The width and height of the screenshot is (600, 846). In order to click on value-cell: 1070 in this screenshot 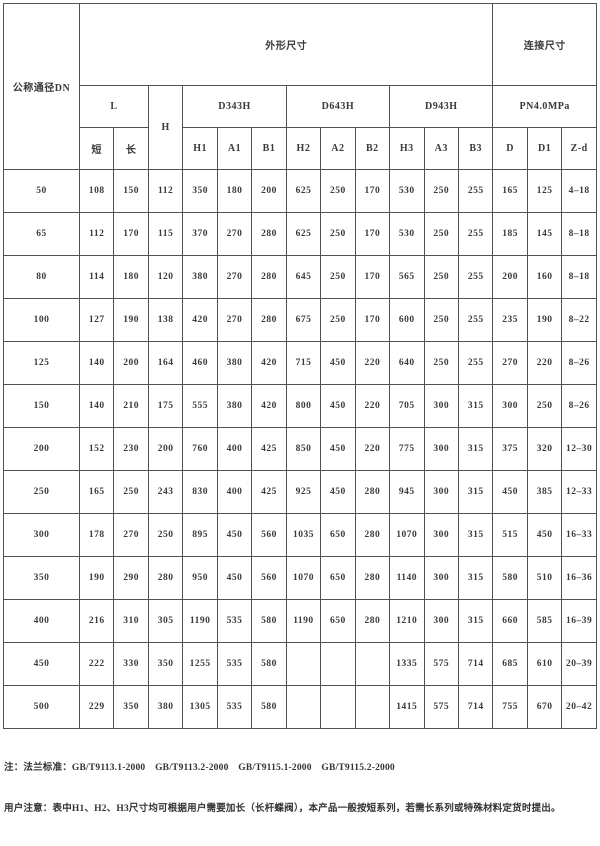, I will do `click(407, 535)`.